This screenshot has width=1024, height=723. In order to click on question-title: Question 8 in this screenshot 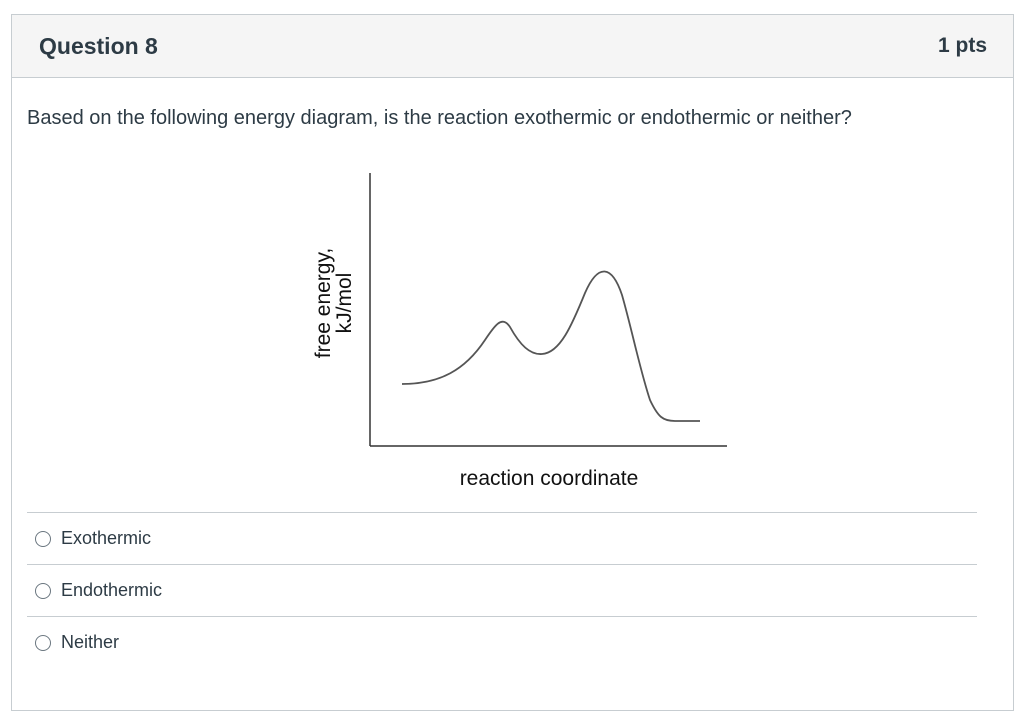, I will do `click(98, 45)`.